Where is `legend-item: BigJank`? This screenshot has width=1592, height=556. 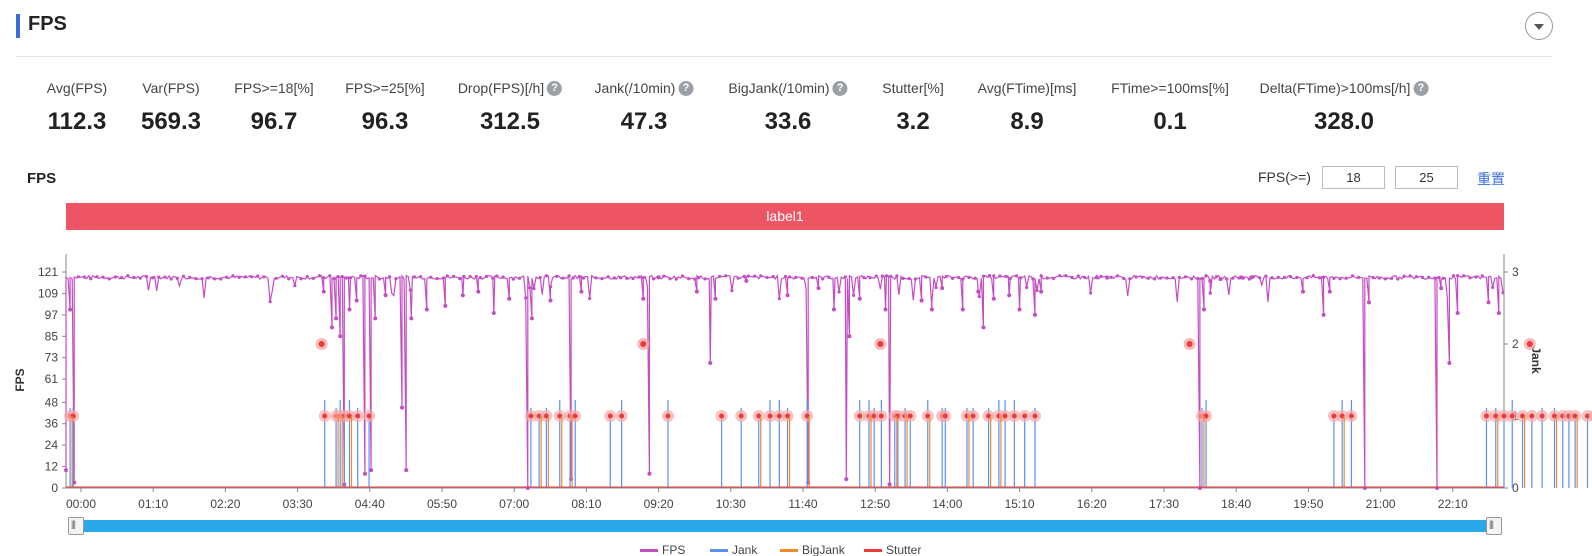 legend-item: BigJank is located at coordinates (812, 549).